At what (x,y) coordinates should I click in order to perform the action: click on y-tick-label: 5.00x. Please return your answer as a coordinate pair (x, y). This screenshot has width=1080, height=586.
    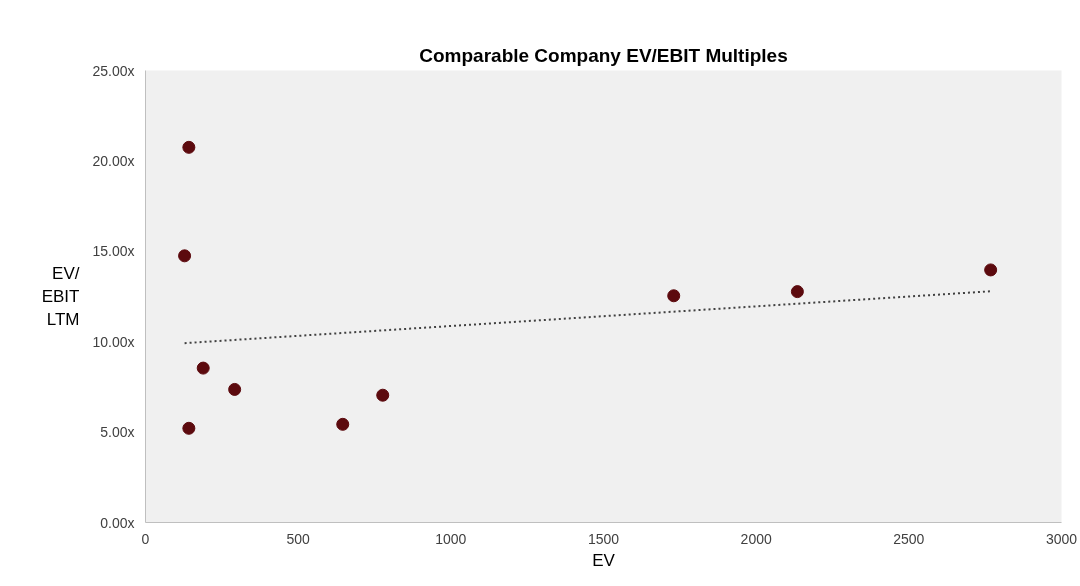
    Looking at the image, I should click on (117, 432).